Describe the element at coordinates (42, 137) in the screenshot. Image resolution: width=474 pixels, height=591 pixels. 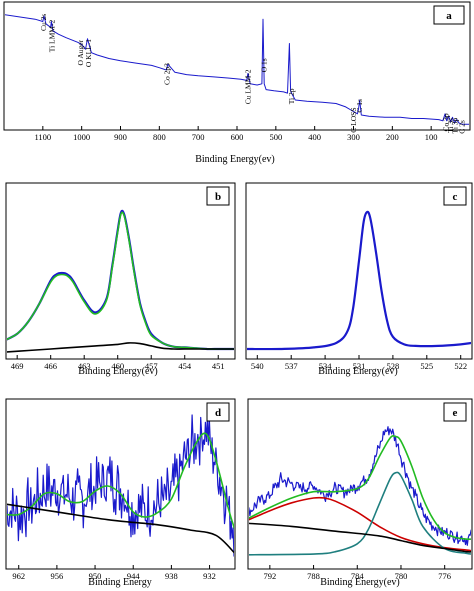
I see `x-tick-label: 1100` at that location.